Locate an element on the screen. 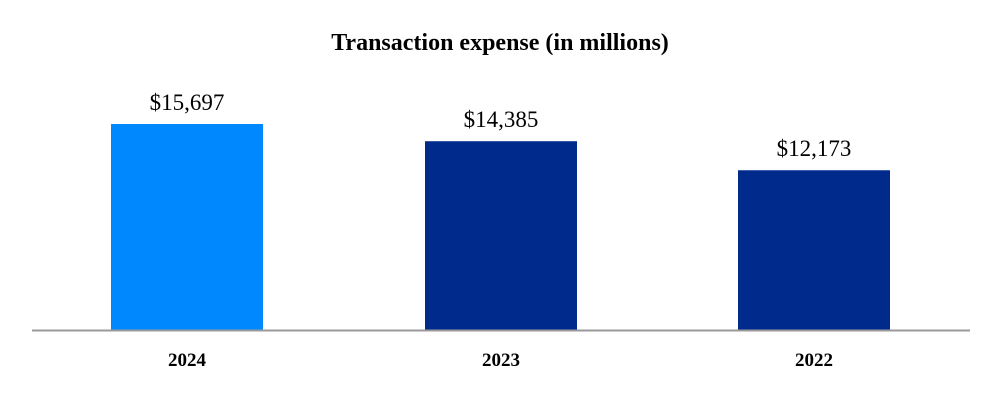  bar-2023 is located at coordinates (501, 235).